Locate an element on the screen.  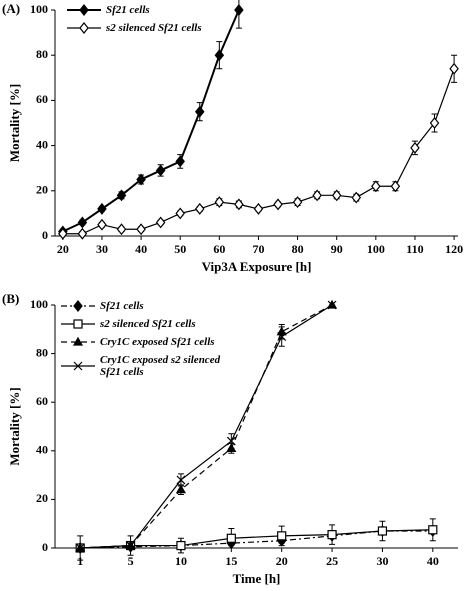
x-tick-label: 50 is located at coordinates (180, 249).